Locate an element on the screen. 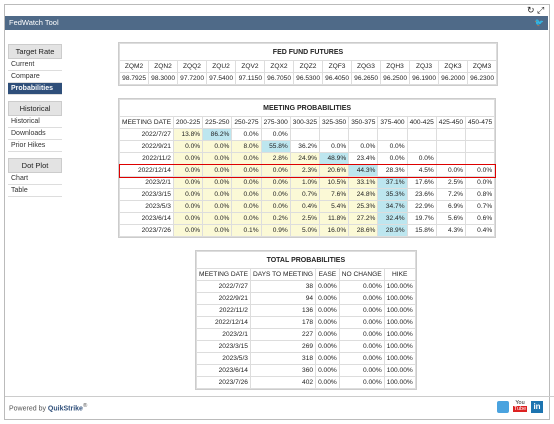  column-header: 250-275 is located at coordinates (246, 122).